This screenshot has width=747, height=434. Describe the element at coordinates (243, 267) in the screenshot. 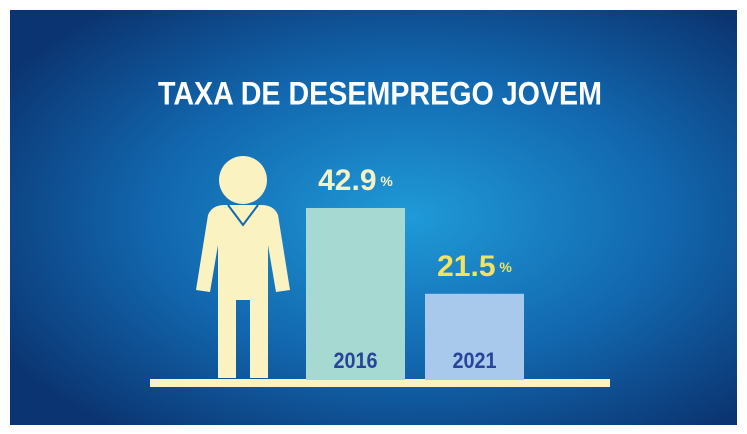

I see `person-icon` at that location.